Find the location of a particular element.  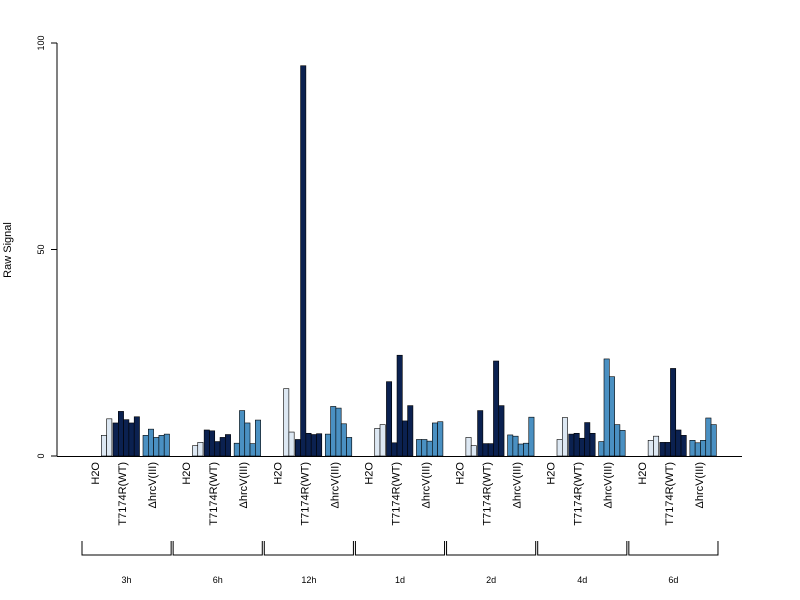

timepoint-label: 1d is located at coordinates (400, 580).